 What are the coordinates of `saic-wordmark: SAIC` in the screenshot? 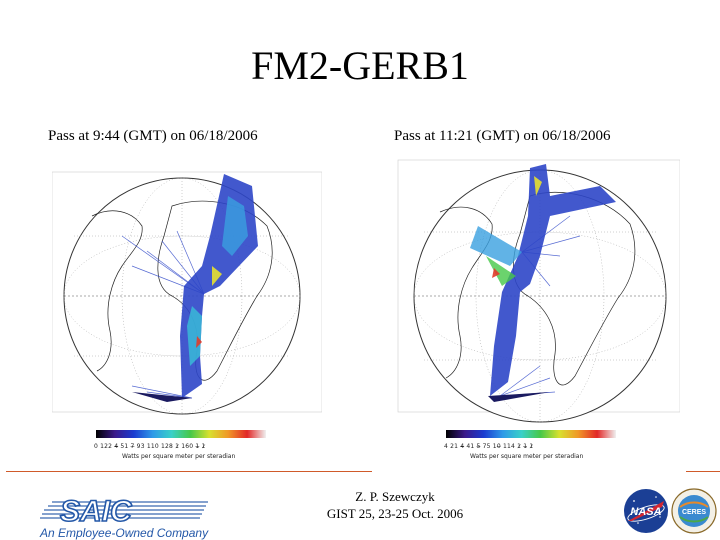 It's located at (96, 511).